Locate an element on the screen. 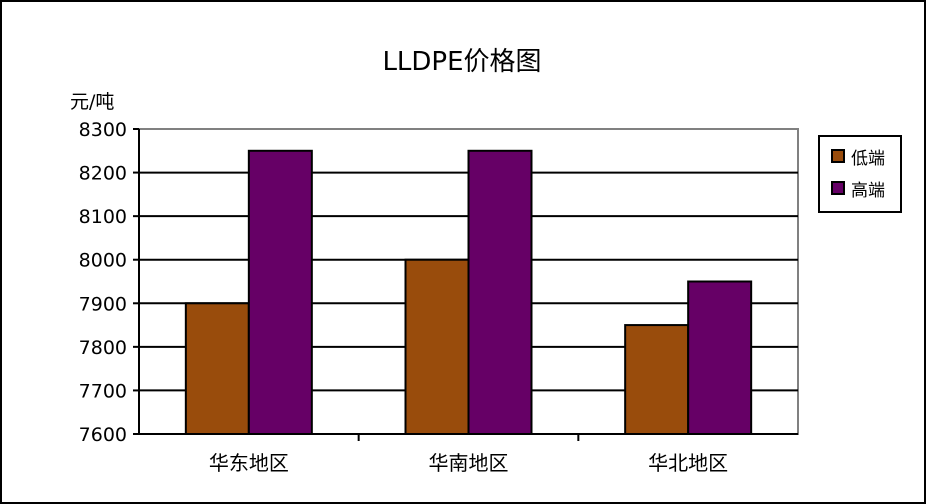 Image resolution: width=926 pixels, height=504 pixels. bar-高端-华东地区 is located at coordinates (280, 292).